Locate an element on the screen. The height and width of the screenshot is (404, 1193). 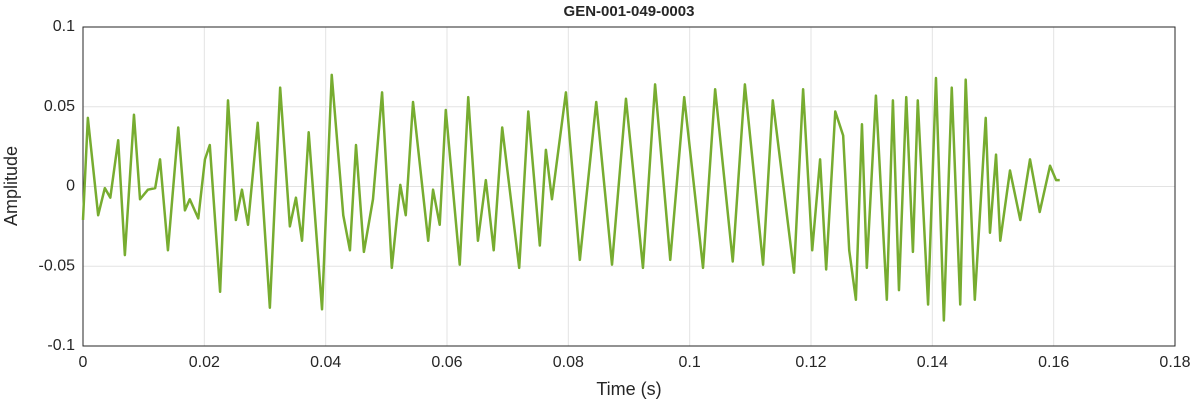
x-tick-label: 0.14 is located at coordinates (932, 362).